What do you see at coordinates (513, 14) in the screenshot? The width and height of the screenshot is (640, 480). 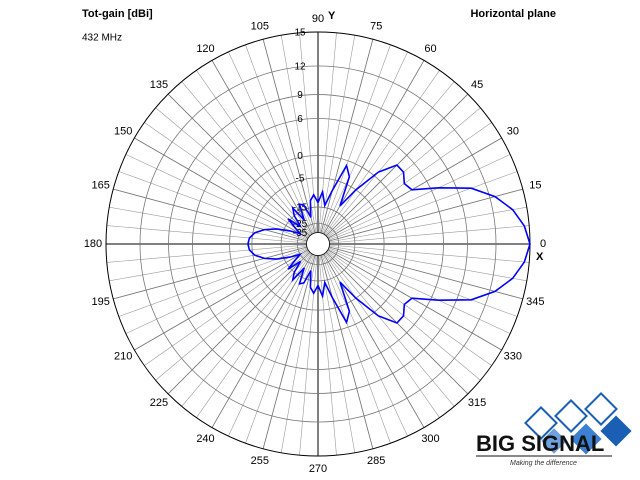 I see `plane-label: Horizontal plane` at bounding box center [513, 14].